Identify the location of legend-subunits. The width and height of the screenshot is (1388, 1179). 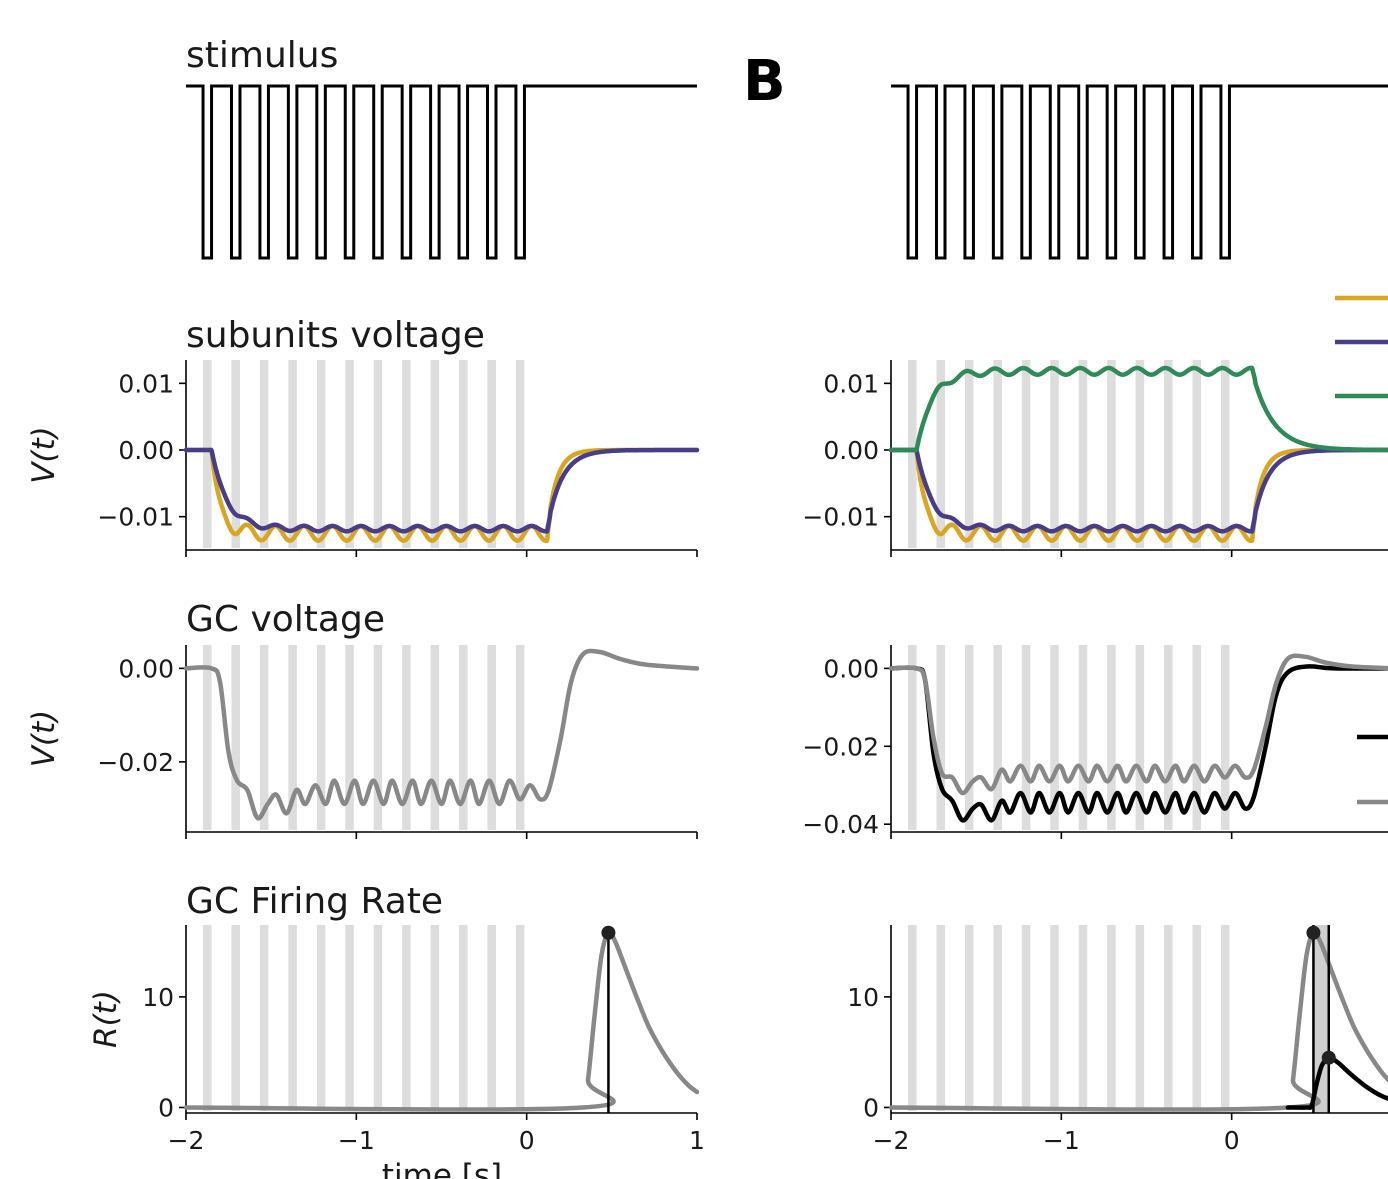
(1361, 347).